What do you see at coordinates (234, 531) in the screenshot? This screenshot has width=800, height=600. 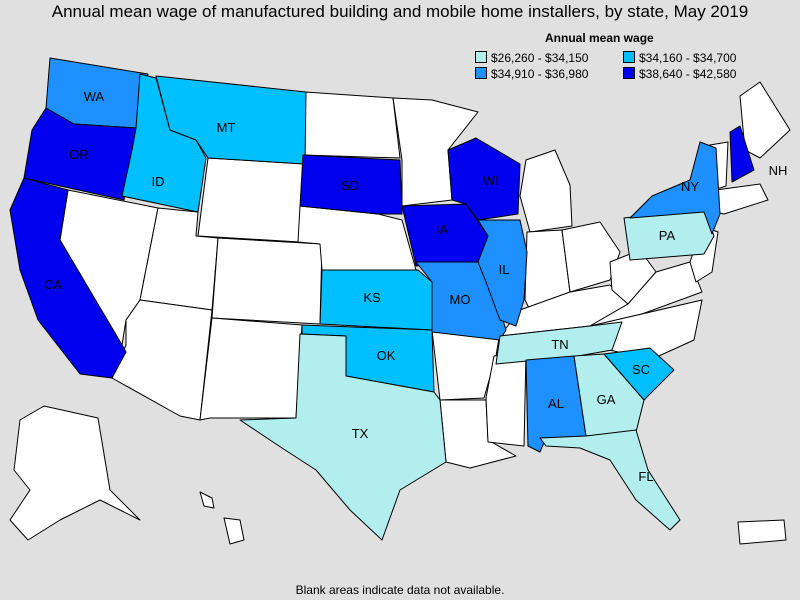 I see `state-hi-big-island` at bounding box center [234, 531].